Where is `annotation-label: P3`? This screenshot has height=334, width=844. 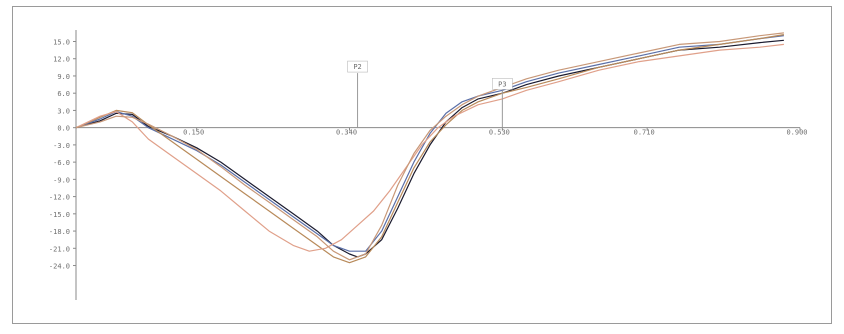 annotation-label: P3 is located at coordinates (502, 84).